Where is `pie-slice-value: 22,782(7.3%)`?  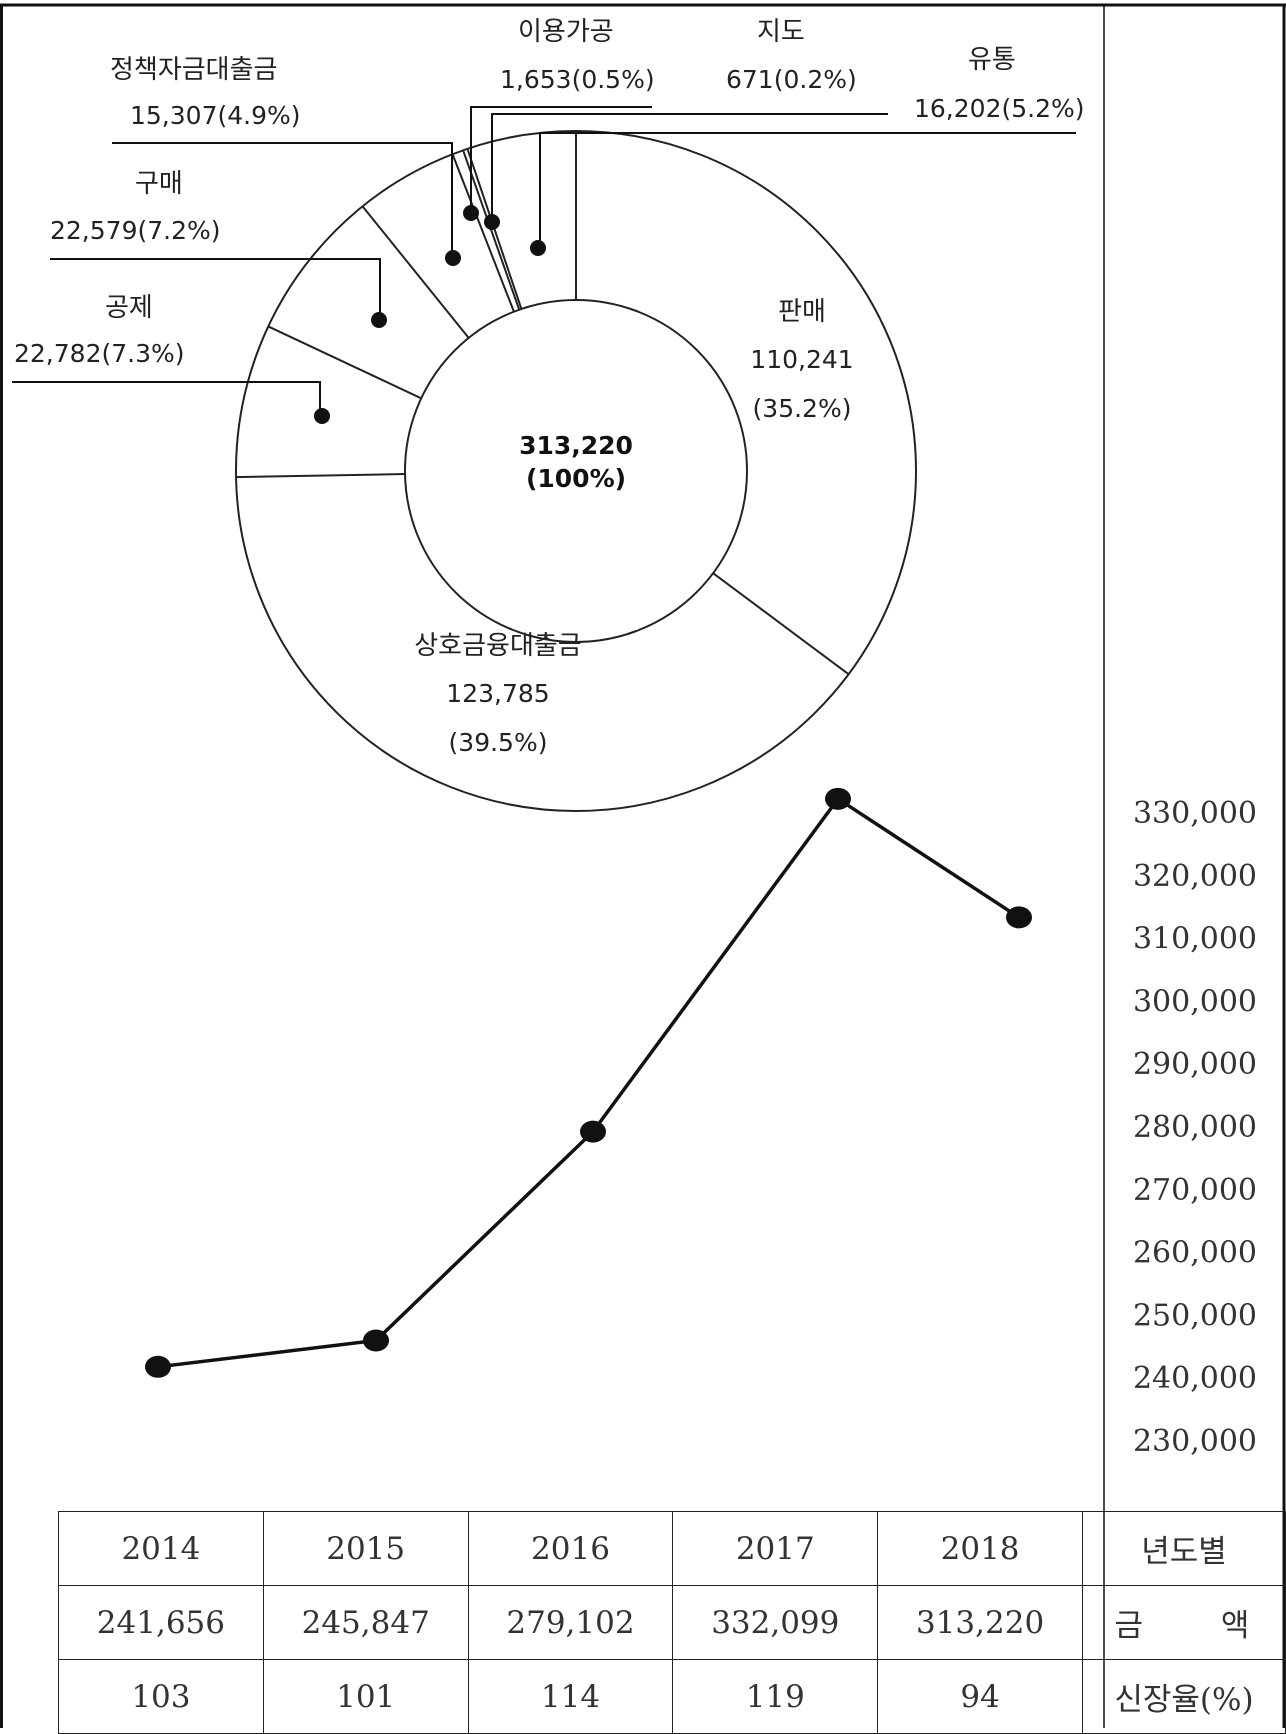 pie-slice-value: 22,782(7.3%) is located at coordinates (99, 353).